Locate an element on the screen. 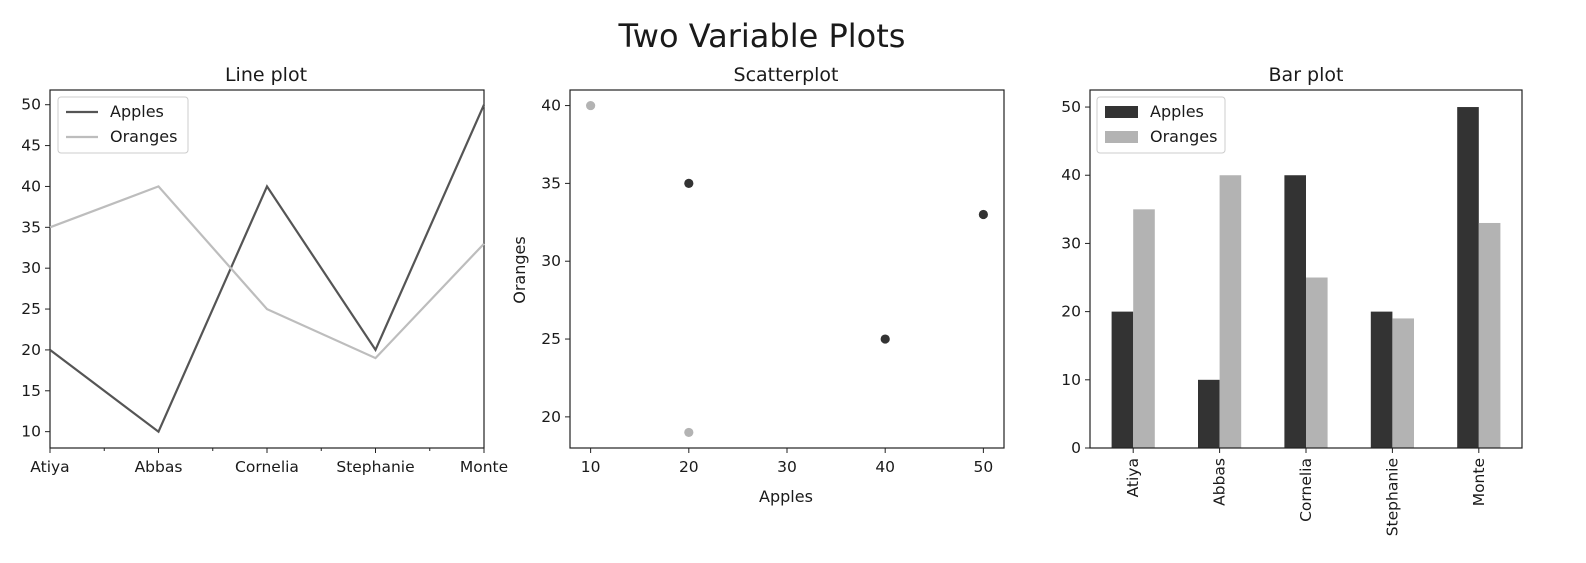 This screenshot has width=1586, height=563. bar-y-tick-label: 10 is located at coordinates (1071, 380).